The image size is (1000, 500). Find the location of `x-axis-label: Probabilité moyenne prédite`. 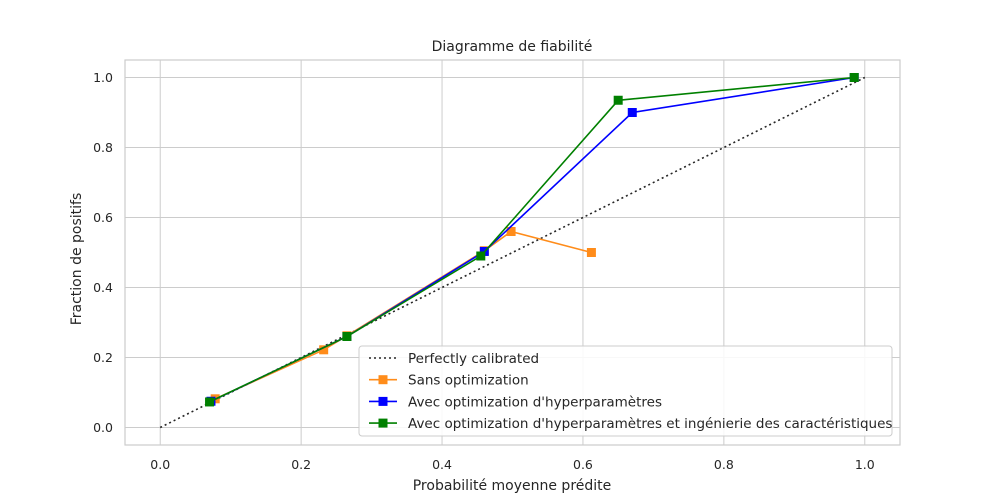

x-axis-label: Probabilité moyenne prédite is located at coordinates (512, 486).